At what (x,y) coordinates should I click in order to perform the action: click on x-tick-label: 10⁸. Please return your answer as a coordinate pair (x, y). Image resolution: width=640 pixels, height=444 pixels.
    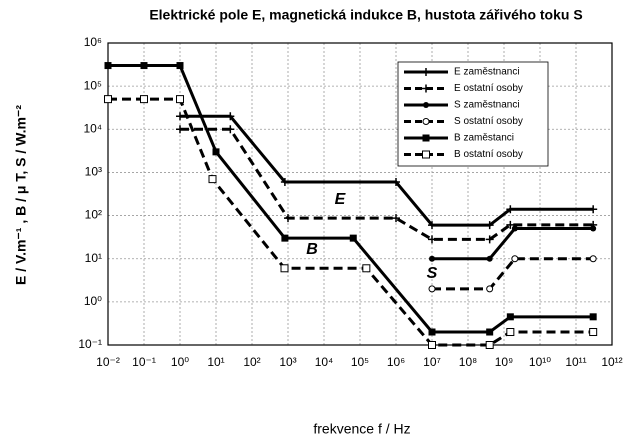
    Looking at the image, I should click on (468, 362).